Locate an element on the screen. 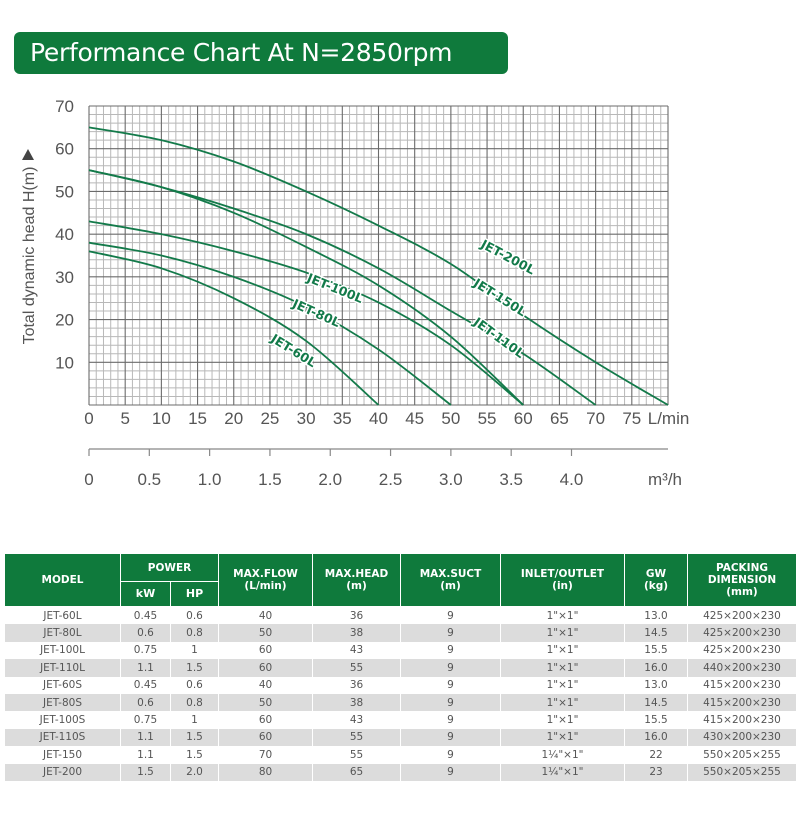 The width and height of the screenshot is (800, 821). header-max-suct: MAX.SUCT (m) is located at coordinates (450, 580).